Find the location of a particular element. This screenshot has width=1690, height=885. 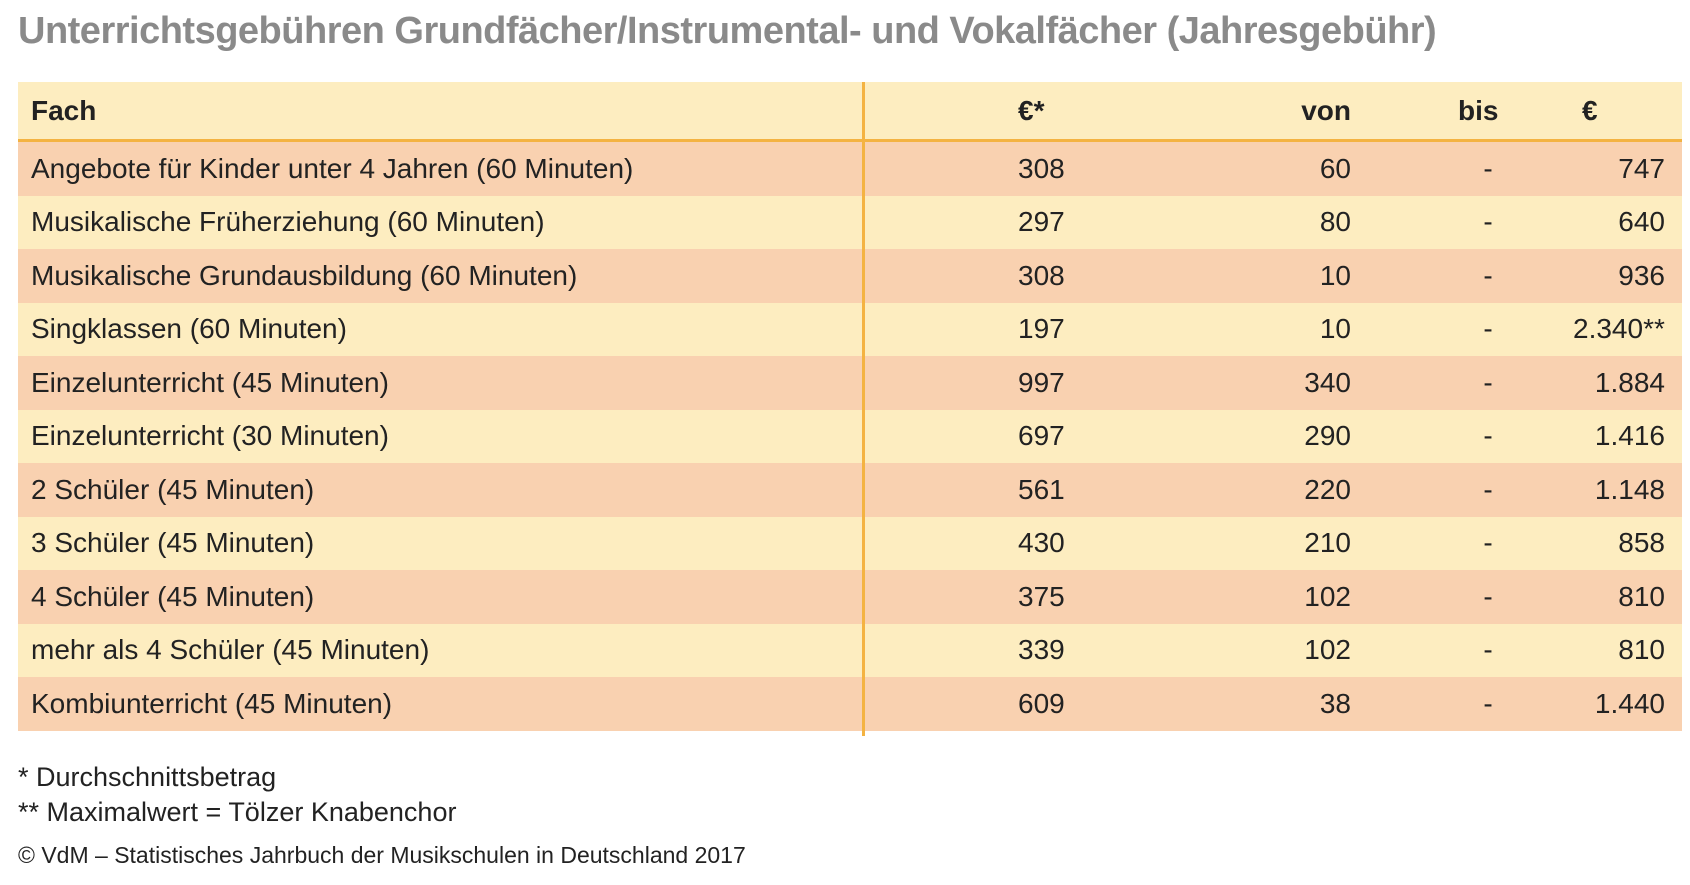

header-fach: Fach is located at coordinates (64, 110).